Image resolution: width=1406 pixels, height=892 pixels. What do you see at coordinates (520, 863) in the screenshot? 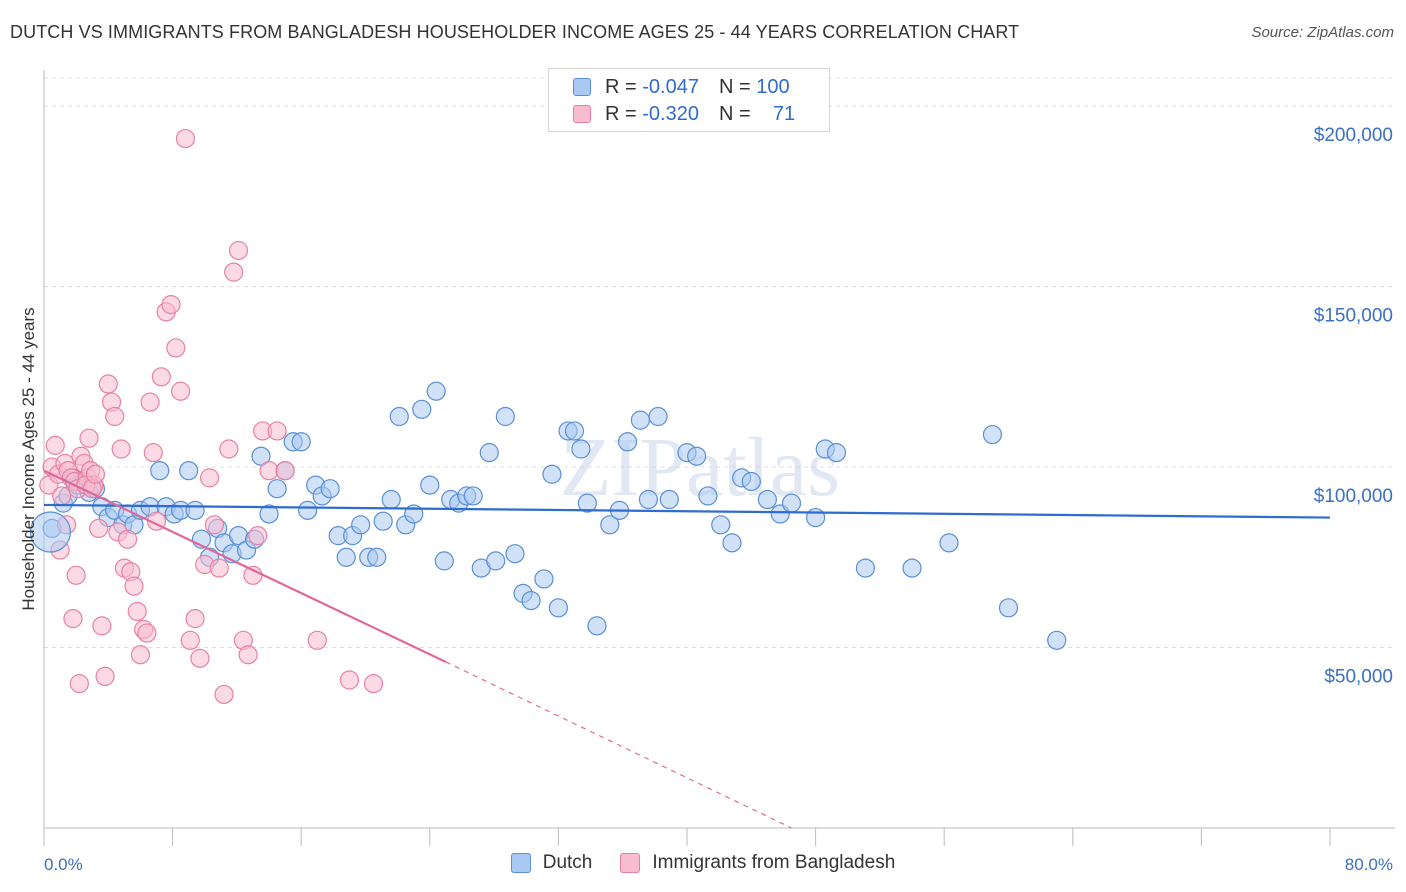
I see `series-swatch-dutch` at bounding box center [520, 863].